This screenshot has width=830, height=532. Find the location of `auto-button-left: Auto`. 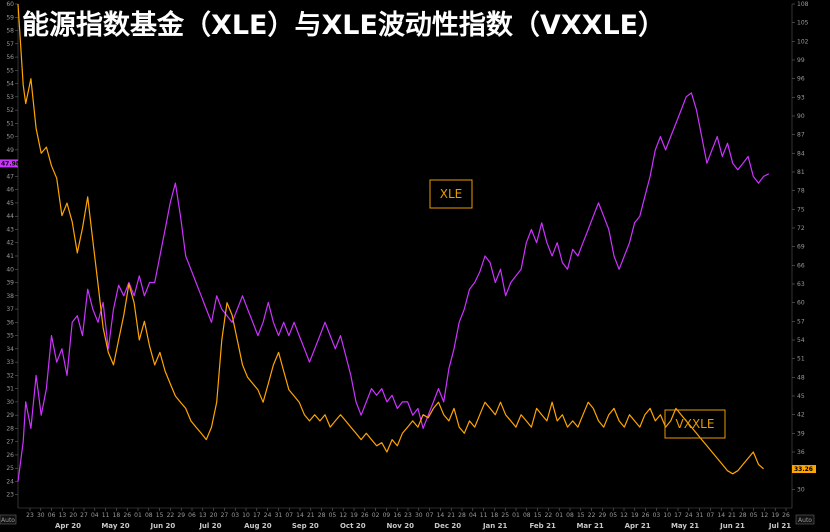

auto-button-left: Auto is located at coordinates (8, 519).